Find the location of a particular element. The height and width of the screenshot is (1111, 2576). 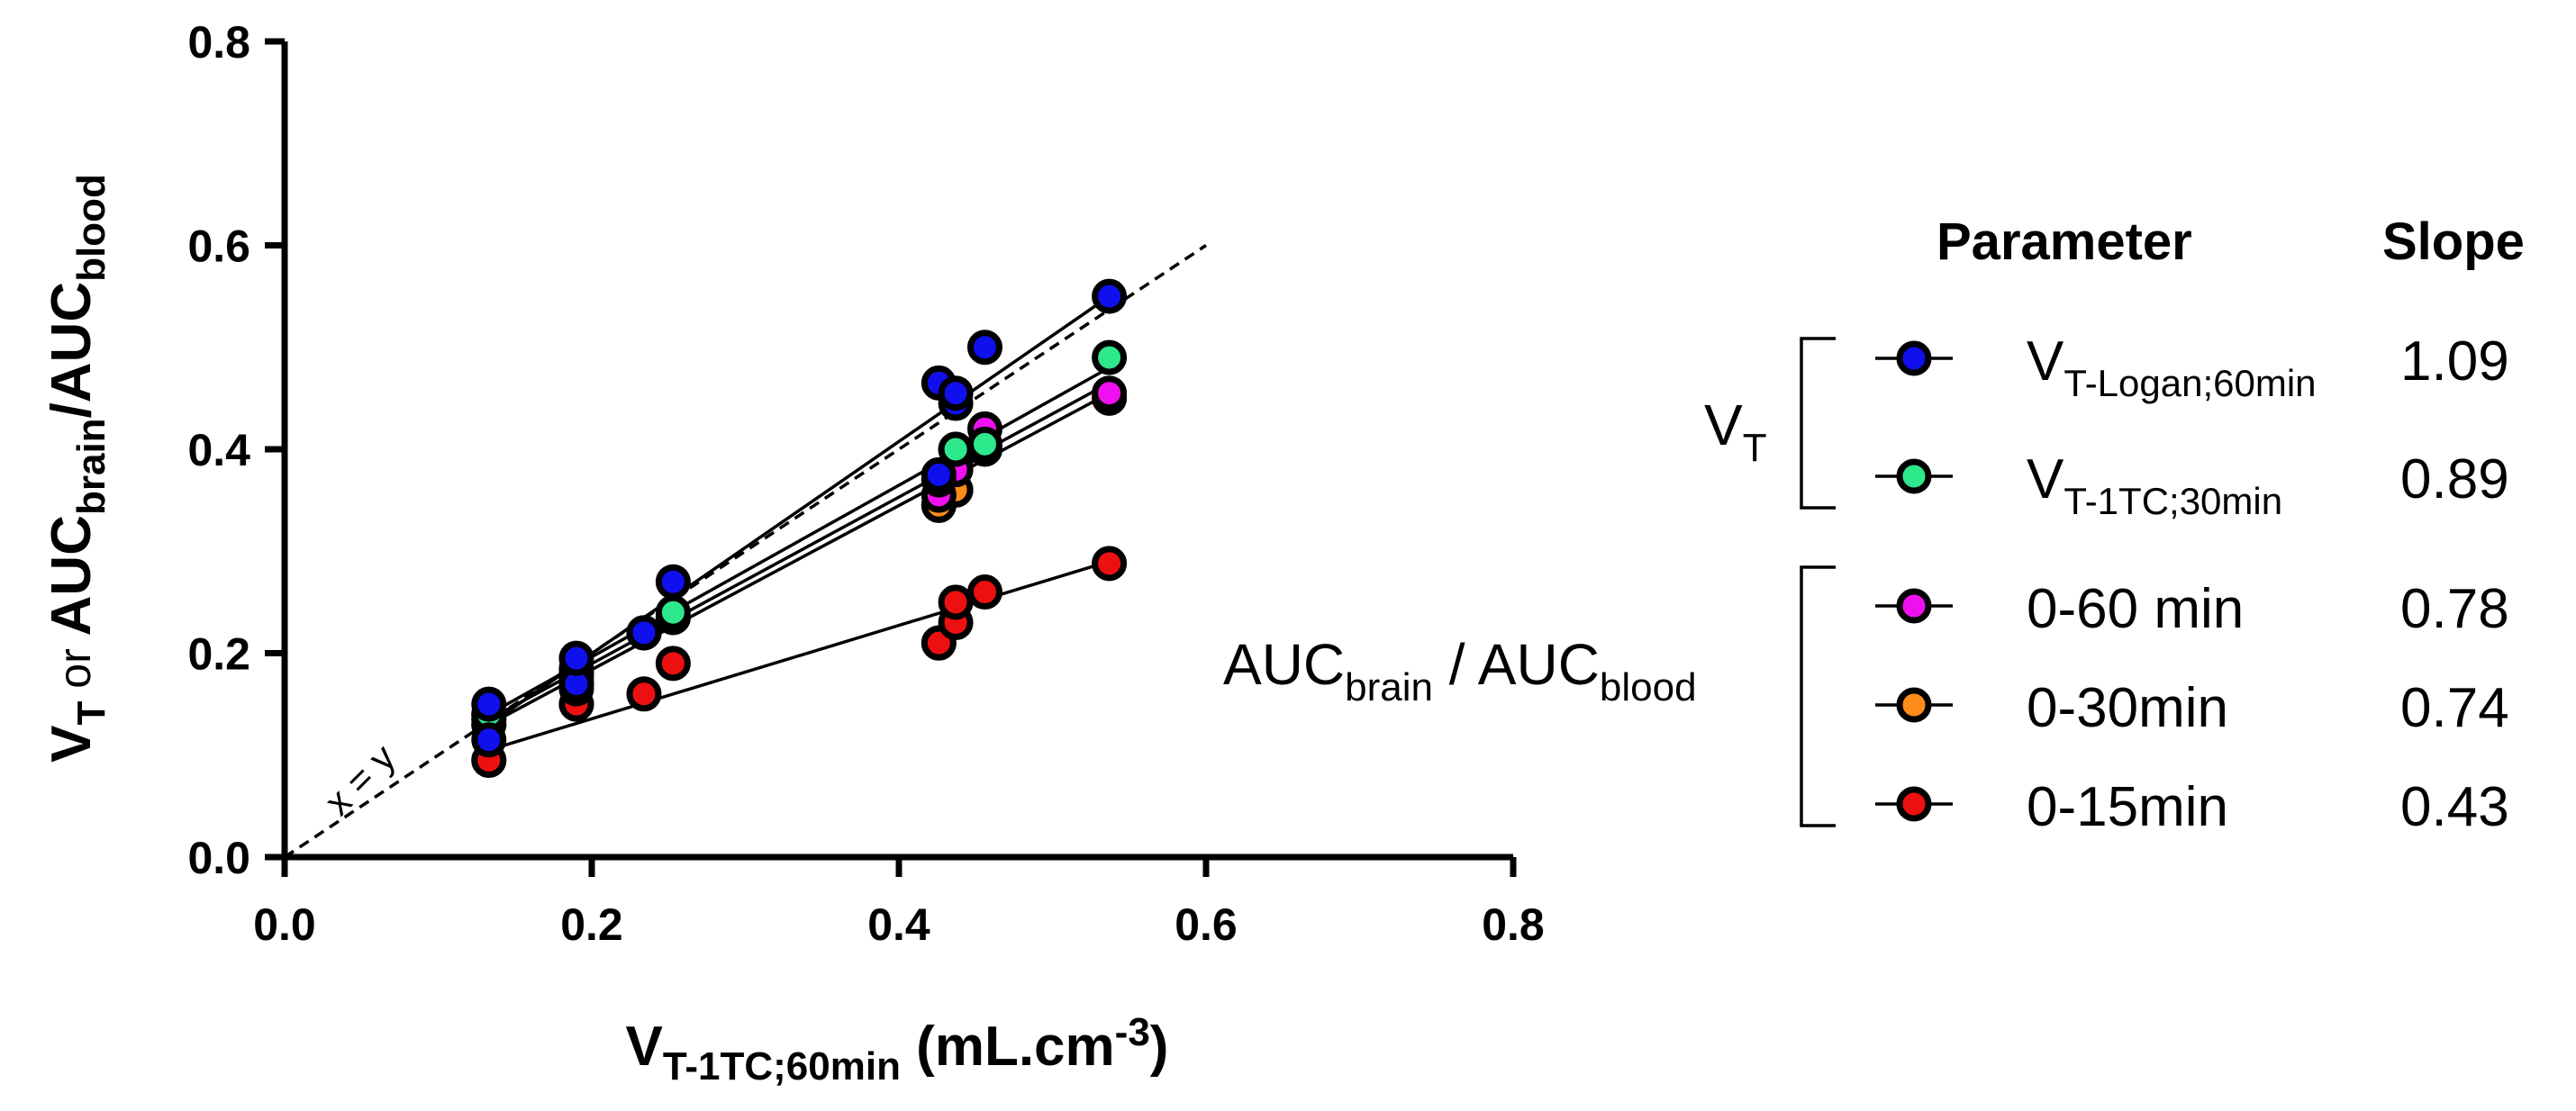

legend-bracket-auc is located at coordinates (1818, 696).